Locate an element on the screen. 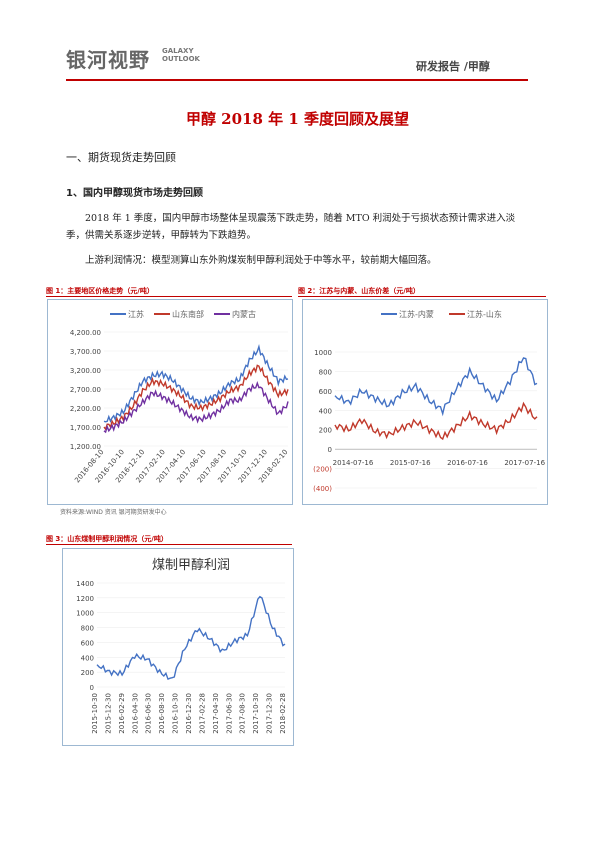 The image size is (595, 842). y-tick-label: 4,200.00 is located at coordinates (85, 333).